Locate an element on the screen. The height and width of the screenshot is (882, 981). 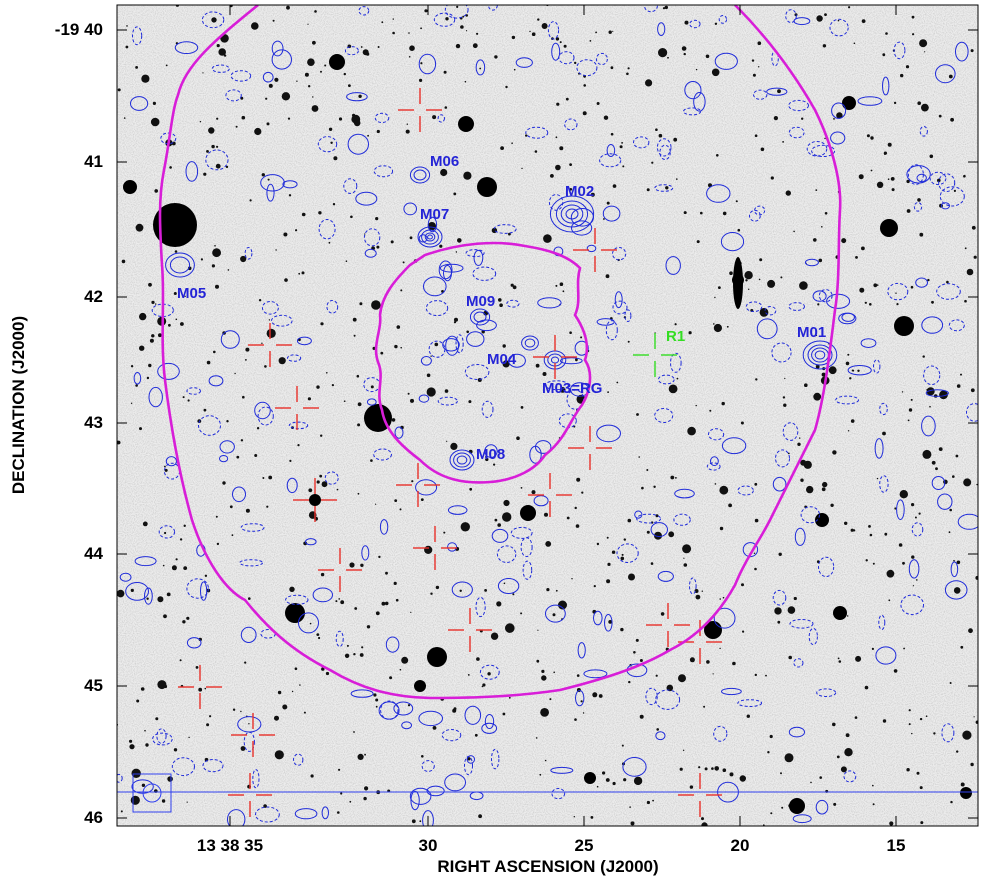
x-axis-title: RIGHT ASCENSION (J2000) is located at coordinates (547, 866).